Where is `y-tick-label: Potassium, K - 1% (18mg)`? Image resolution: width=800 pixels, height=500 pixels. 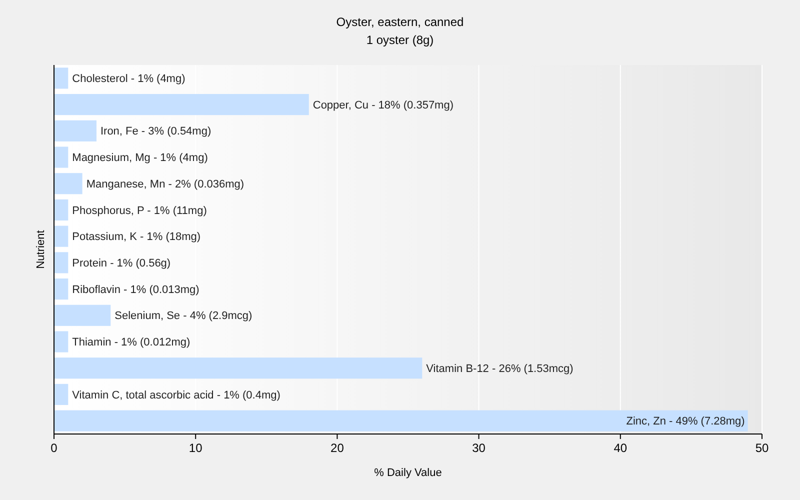
y-tick-label: Potassium, K - 1% (18mg) is located at coordinates (136, 237).